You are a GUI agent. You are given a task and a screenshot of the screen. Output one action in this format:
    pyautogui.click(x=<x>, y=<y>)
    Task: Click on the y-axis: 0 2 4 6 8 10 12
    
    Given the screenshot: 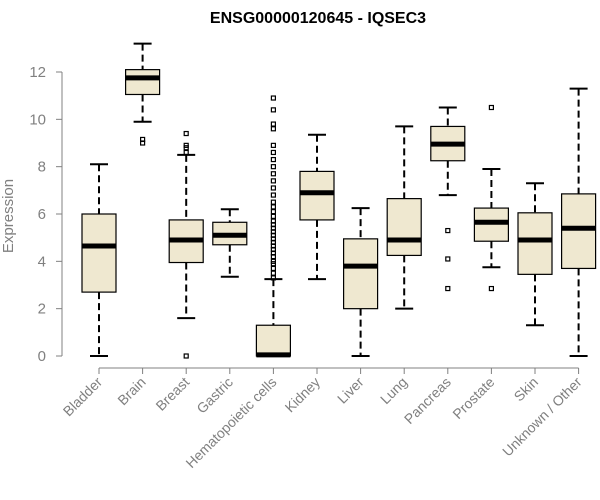 What is the action you would take?
    pyautogui.click(x=46, y=214)
    